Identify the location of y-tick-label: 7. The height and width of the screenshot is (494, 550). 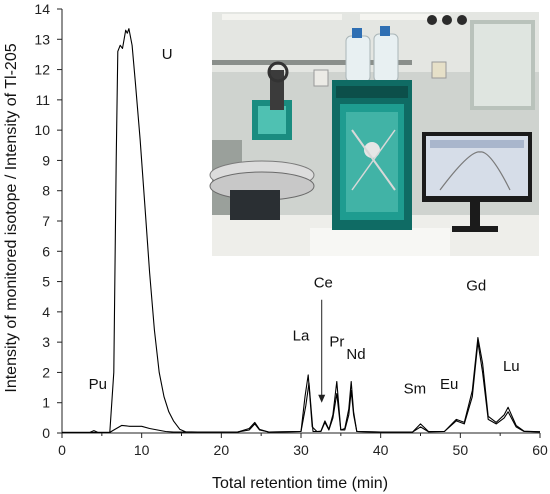
(46, 221).